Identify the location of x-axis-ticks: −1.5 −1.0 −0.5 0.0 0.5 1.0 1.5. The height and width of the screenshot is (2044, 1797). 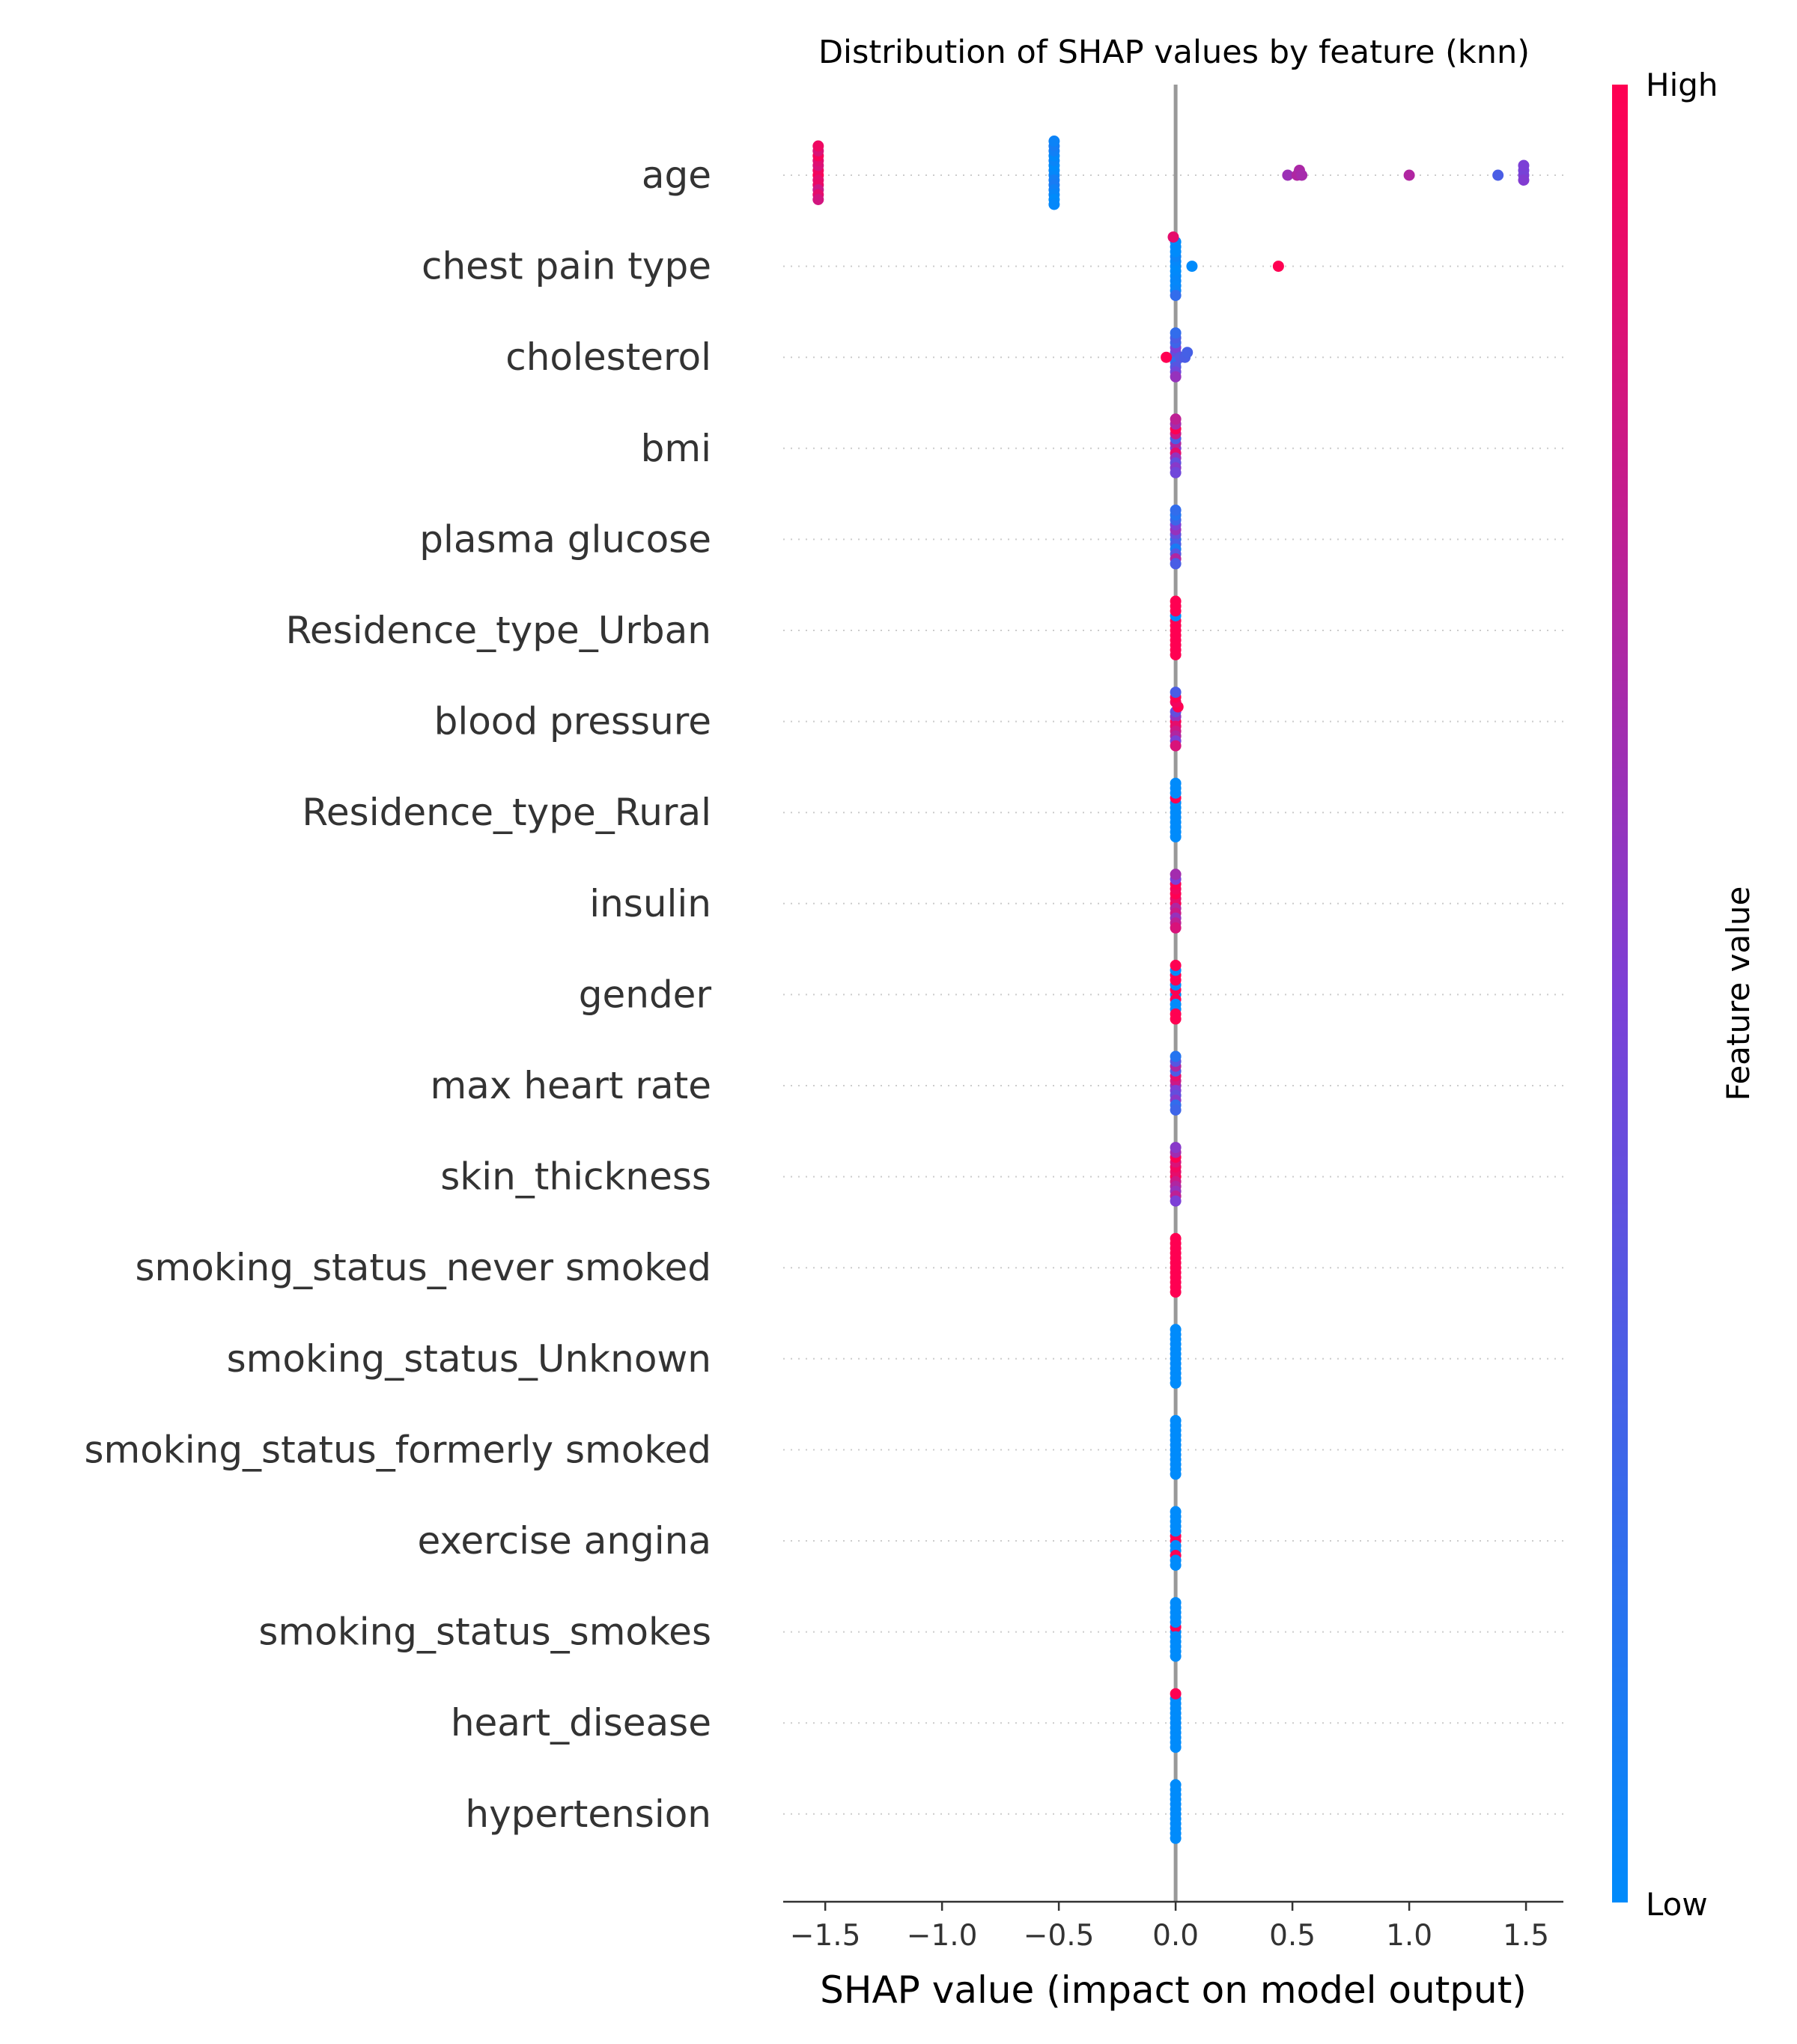
(1169, 1927).